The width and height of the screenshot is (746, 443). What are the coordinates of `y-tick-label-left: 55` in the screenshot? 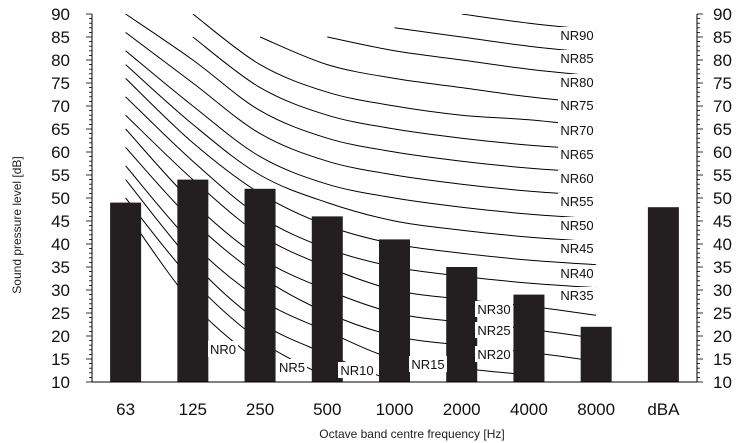 It's located at (60, 175).